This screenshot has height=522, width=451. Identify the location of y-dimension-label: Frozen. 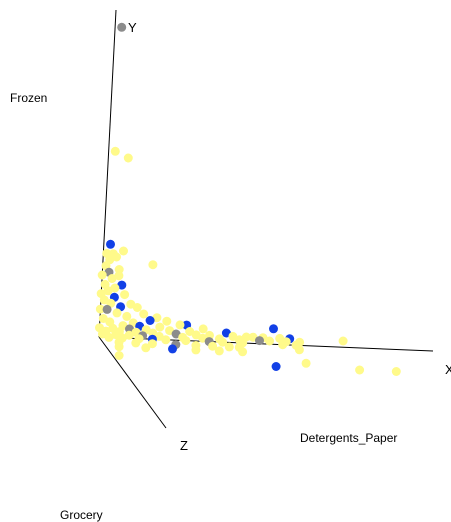
(29, 98).